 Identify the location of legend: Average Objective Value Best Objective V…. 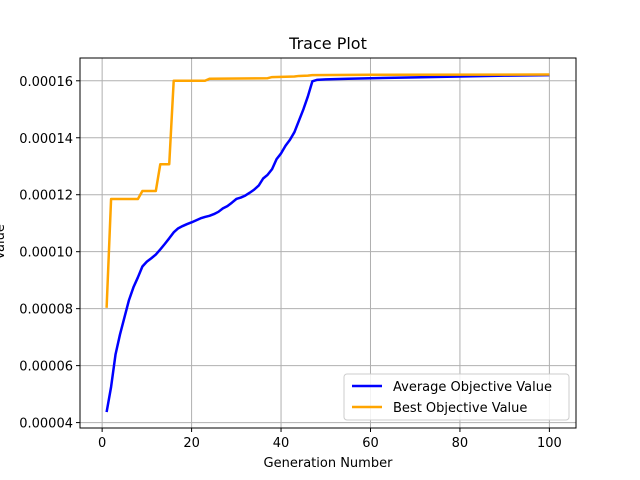
(456, 397).